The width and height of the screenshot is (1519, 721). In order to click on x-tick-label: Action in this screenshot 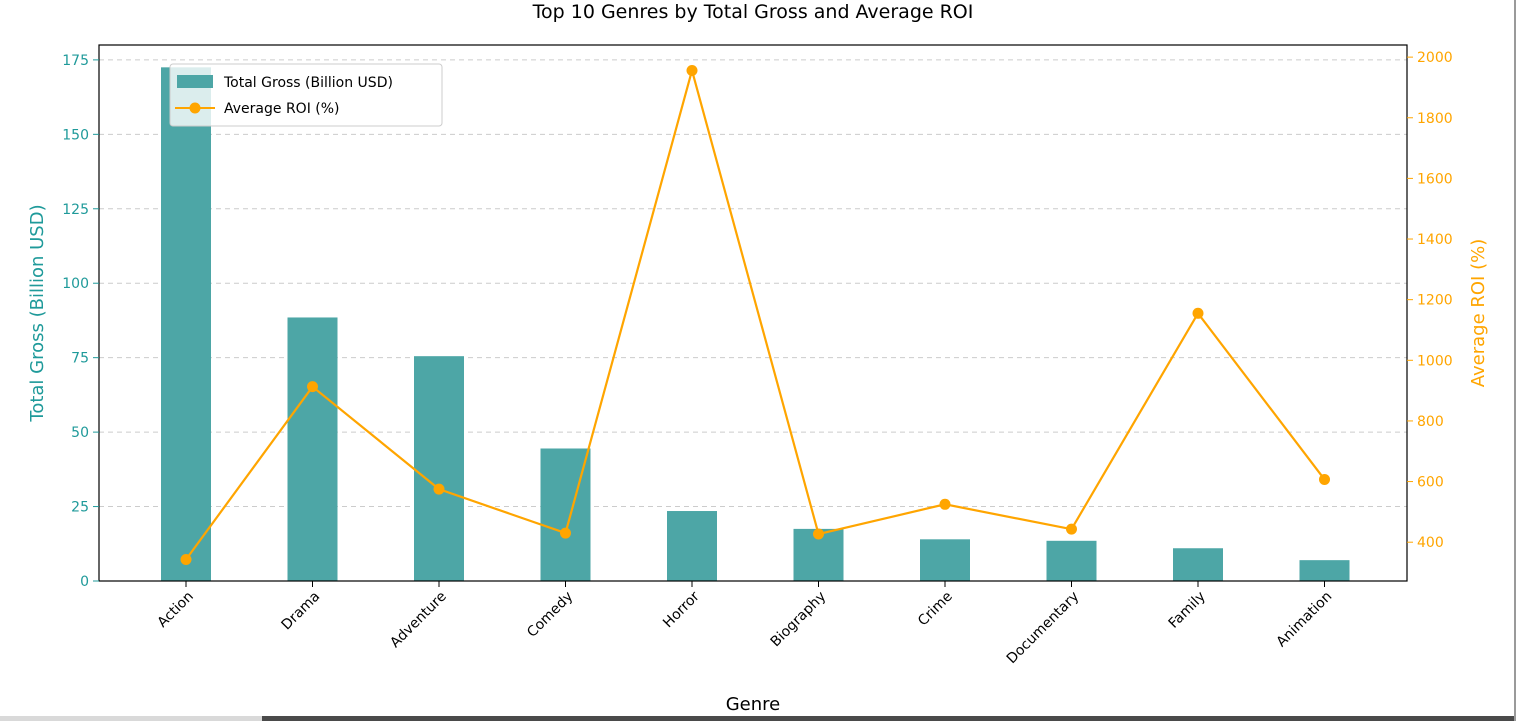, I will do `click(176, 610)`.